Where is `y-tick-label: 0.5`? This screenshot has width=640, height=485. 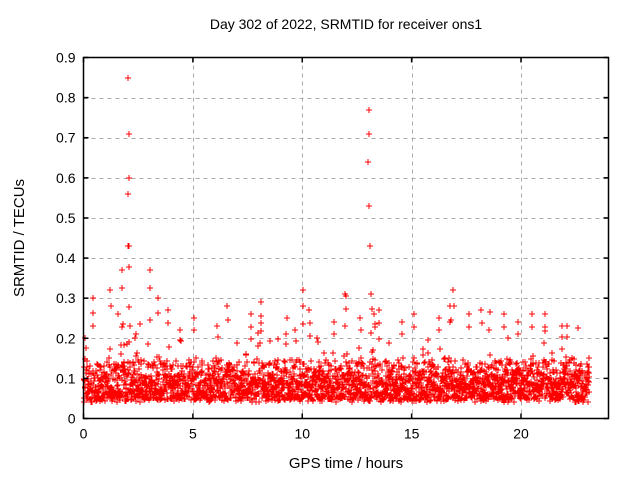 y-tick-label: 0.5 is located at coordinates (66, 218).